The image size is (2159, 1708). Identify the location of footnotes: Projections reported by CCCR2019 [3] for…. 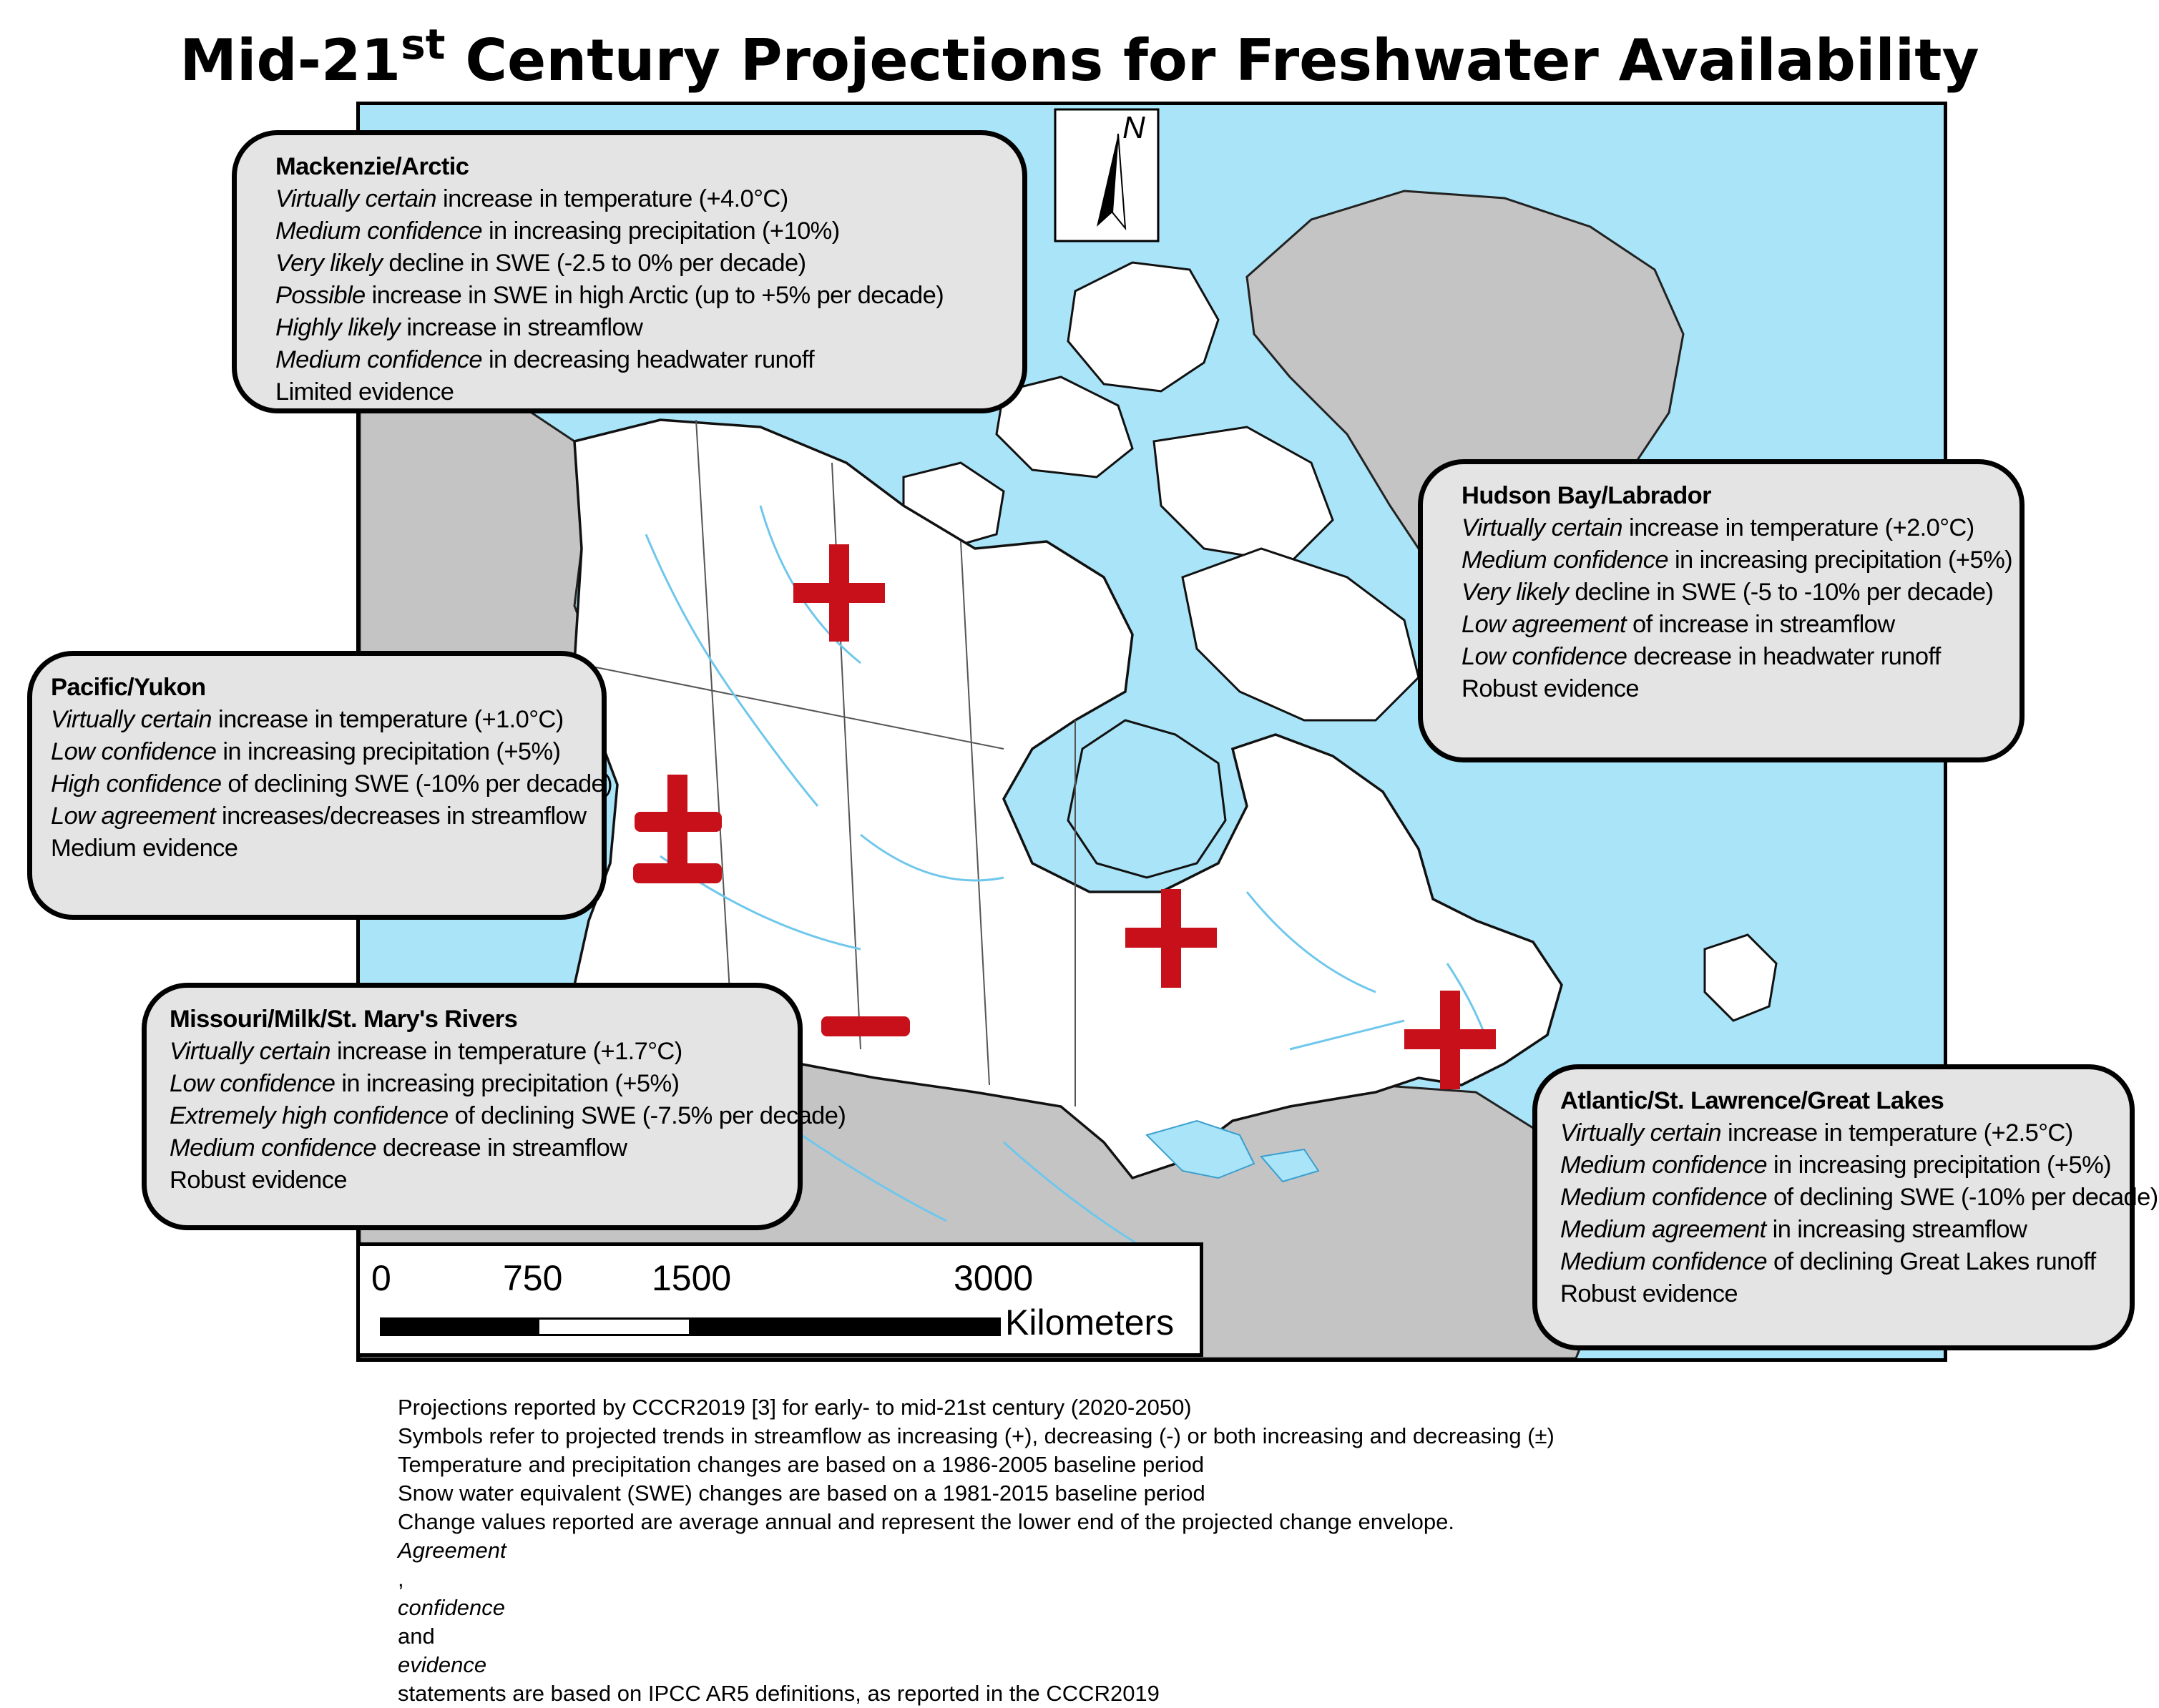
(976, 1551).